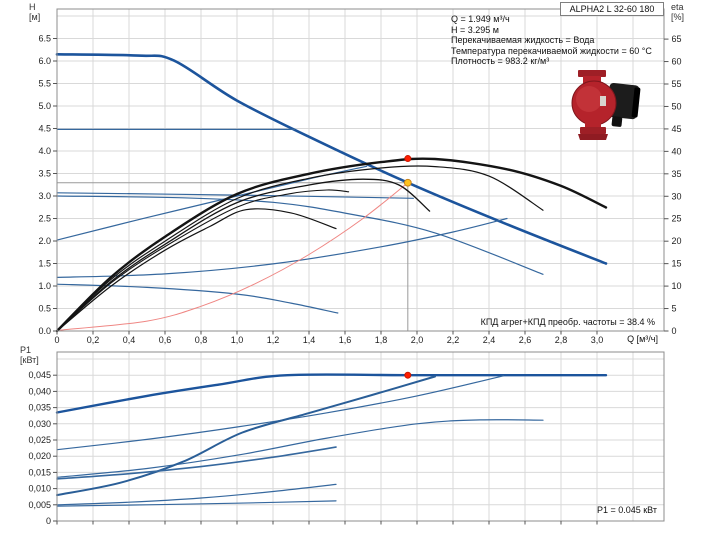 The width and height of the screenshot is (704, 533). I want to click on q-axis-title: Q [м³/ч], so click(642, 339).